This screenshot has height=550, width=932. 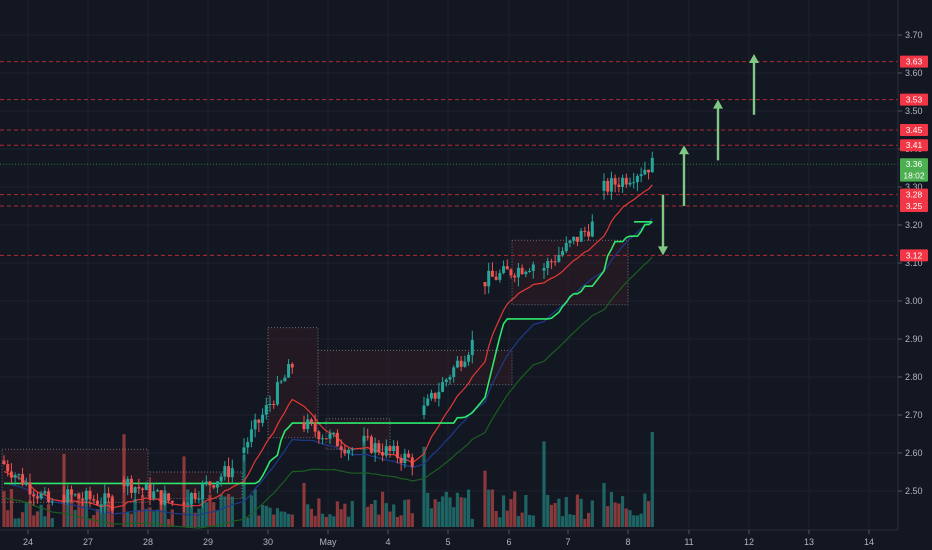 I want to click on price-tick-label: 2.60, so click(x=914, y=453).